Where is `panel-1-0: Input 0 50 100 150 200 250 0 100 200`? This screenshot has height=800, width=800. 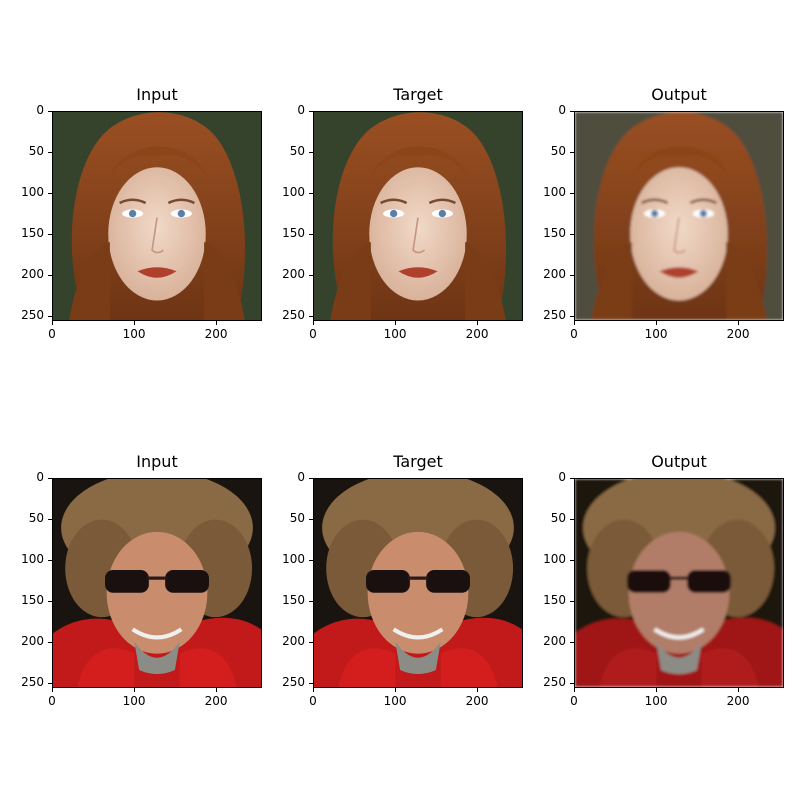 panel-1-0: Input 0 50 100 150 200 250 0 100 200 is located at coordinates (135, 582).